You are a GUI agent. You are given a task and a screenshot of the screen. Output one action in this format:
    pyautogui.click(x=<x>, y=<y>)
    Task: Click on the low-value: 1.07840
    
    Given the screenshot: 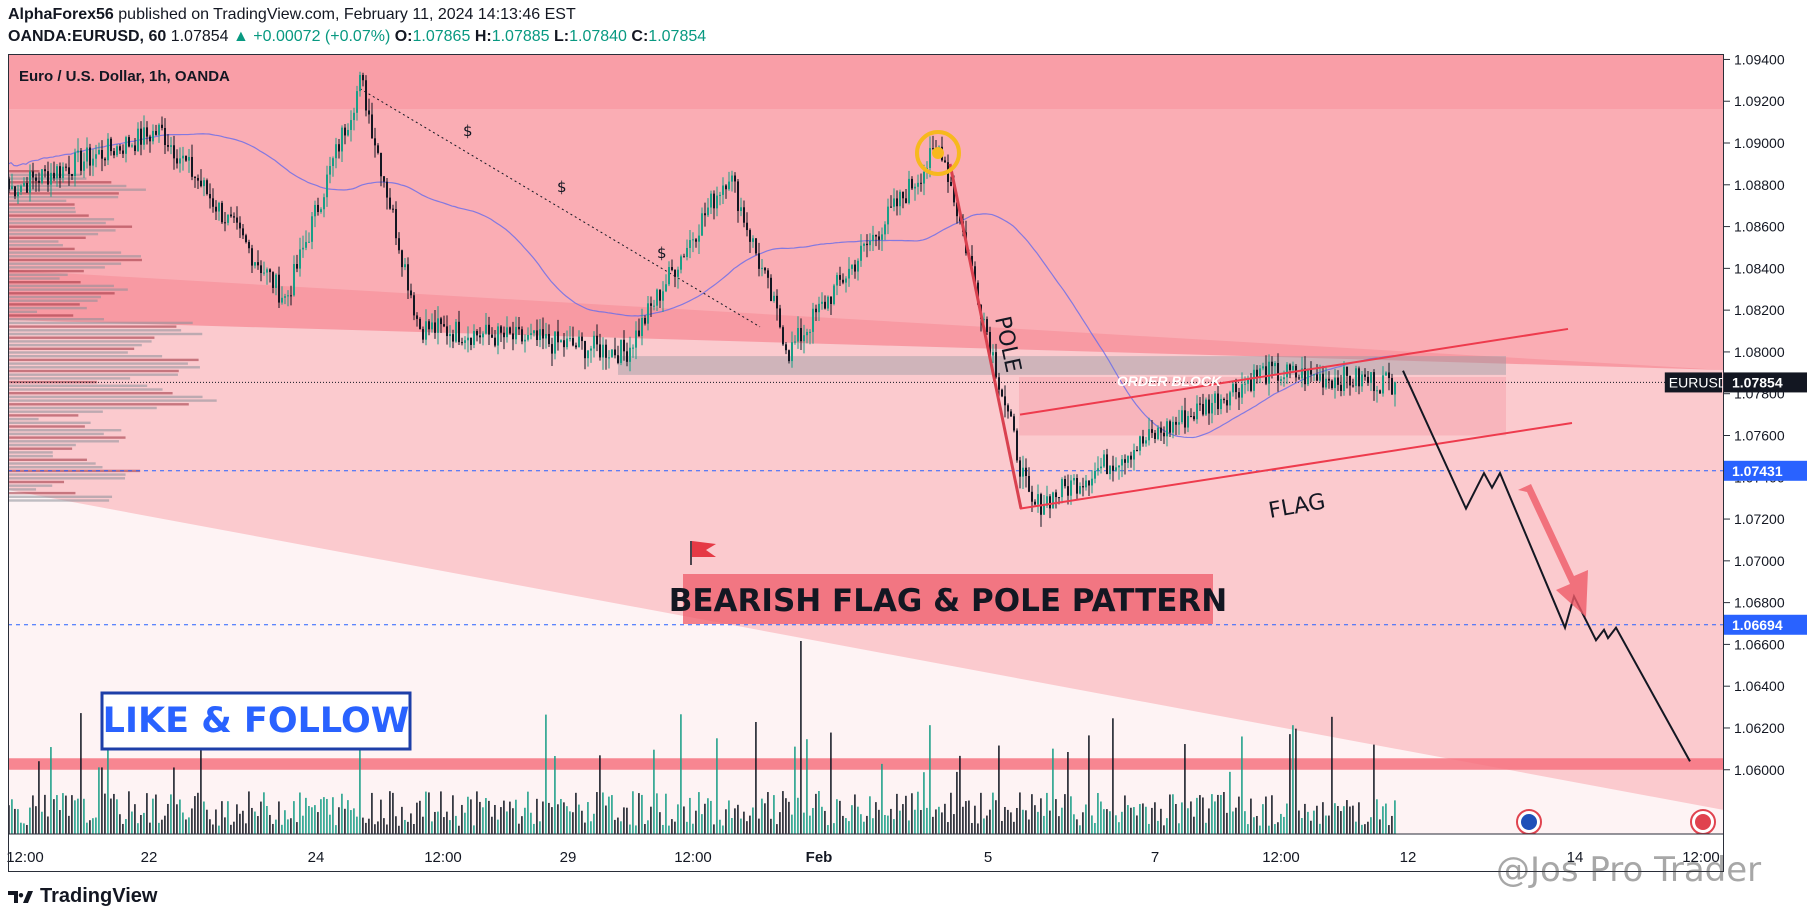 What is the action you would take?
    pyautogui.click(x=598, y=36)
    